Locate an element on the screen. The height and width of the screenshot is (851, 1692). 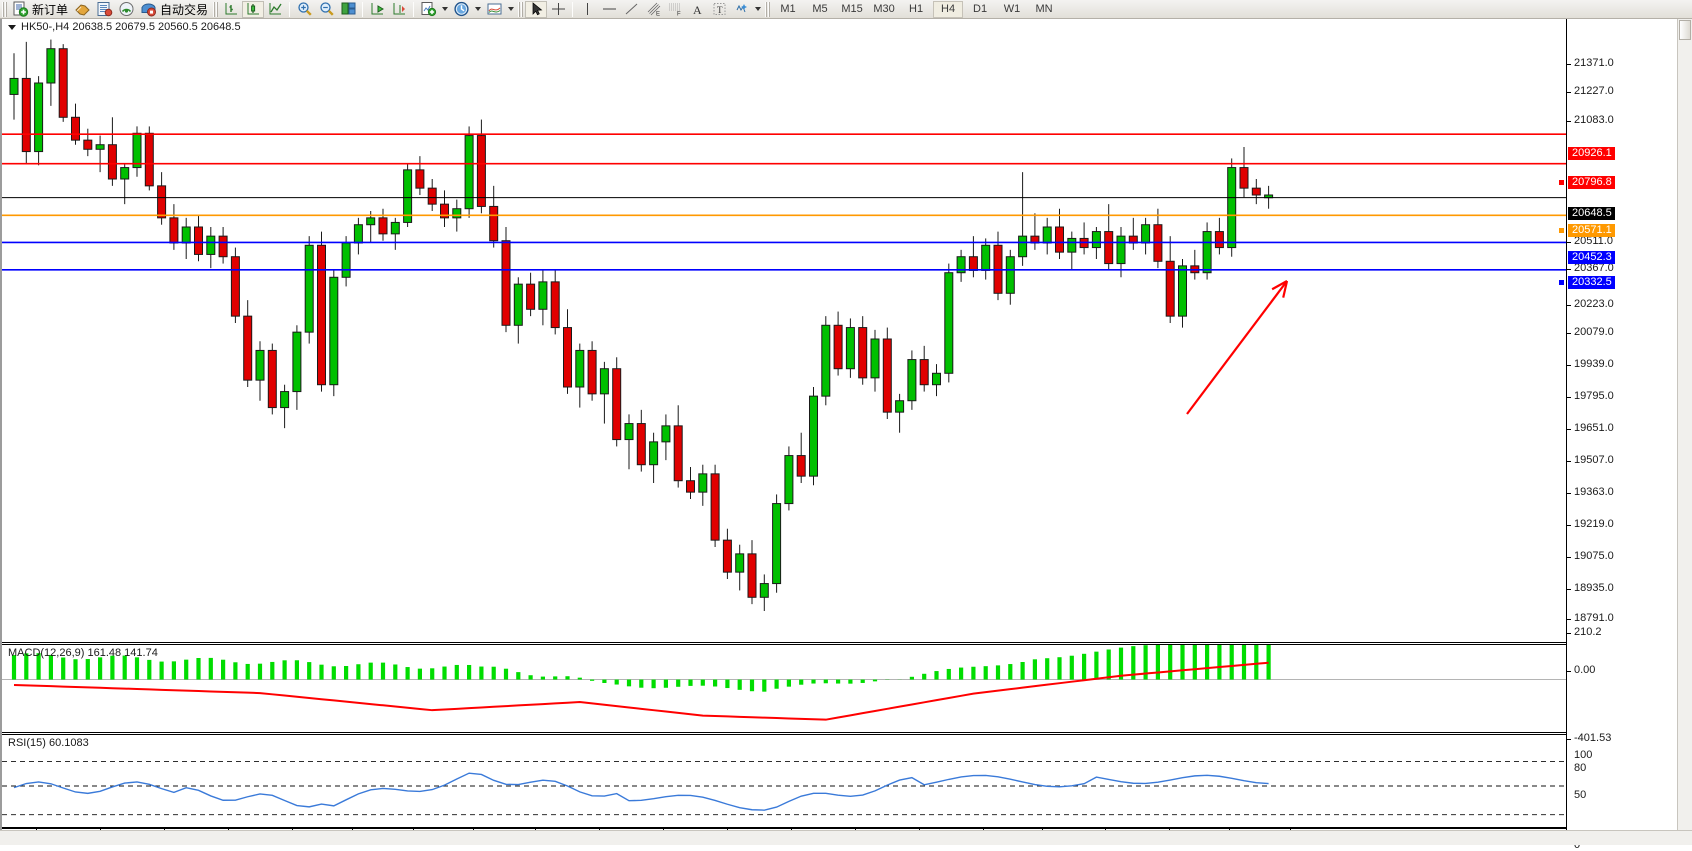
crosshair-icon is located at coordinates (558, 9).